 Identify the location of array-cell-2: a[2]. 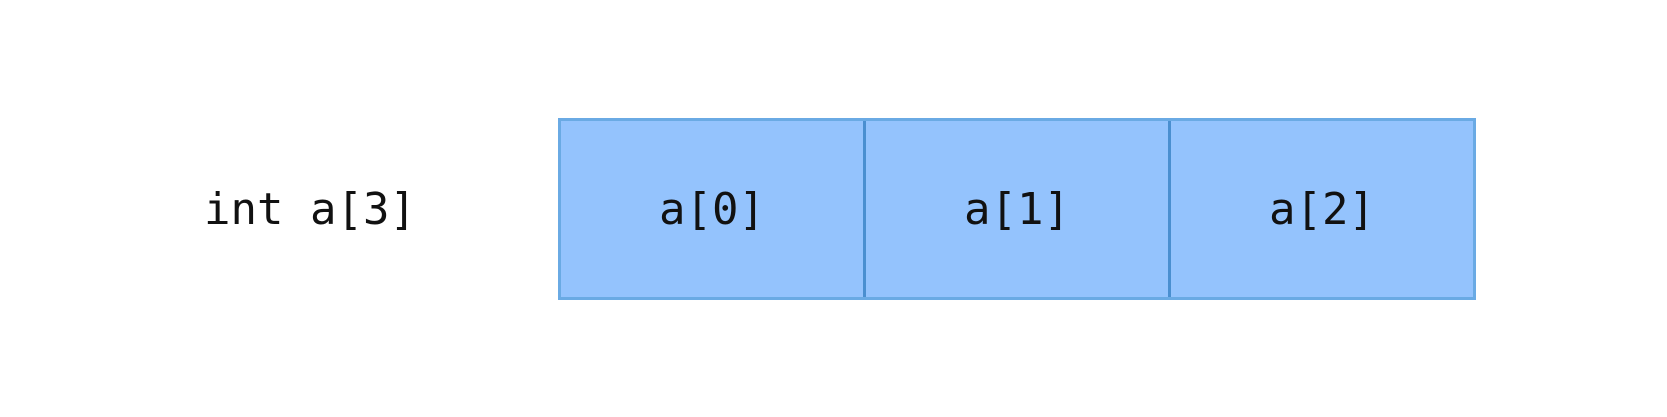
(1320, 209).